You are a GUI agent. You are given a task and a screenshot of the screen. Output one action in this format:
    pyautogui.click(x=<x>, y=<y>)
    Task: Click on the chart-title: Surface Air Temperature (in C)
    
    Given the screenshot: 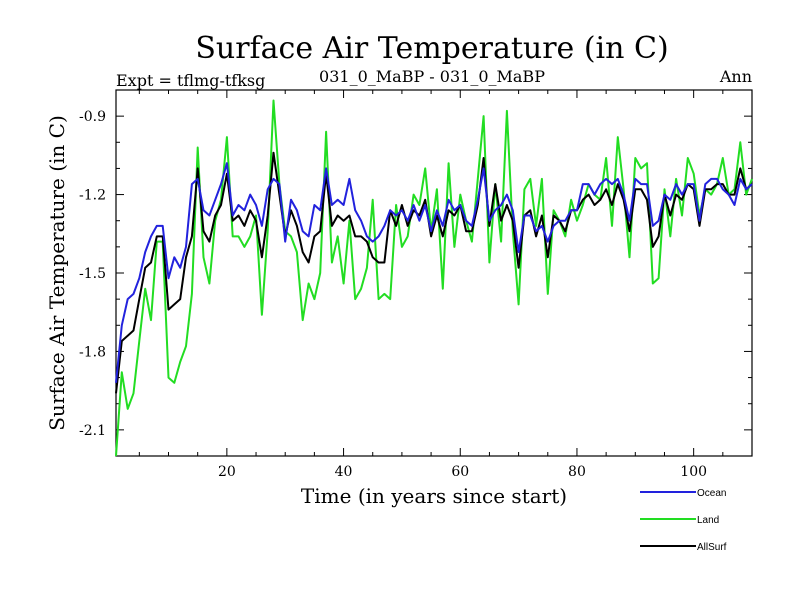 What is the action you would take?
    pyautogui.click(x=431, y=48)
    